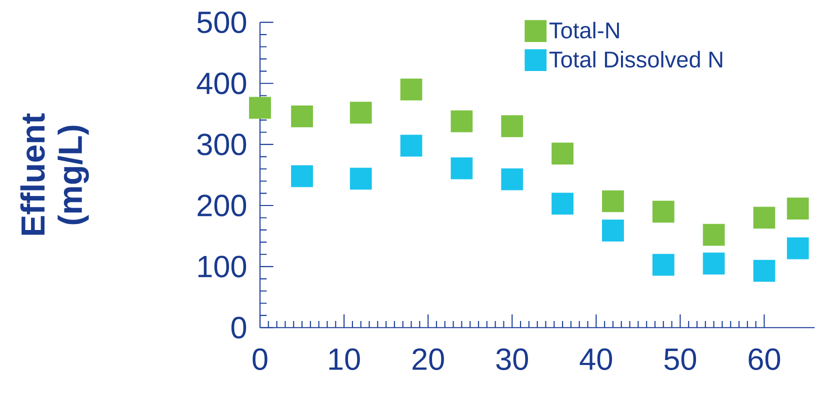 The height and width of the screenshot is (413, 831). I want to click on x-tick-label: 50, so click(680, 359).